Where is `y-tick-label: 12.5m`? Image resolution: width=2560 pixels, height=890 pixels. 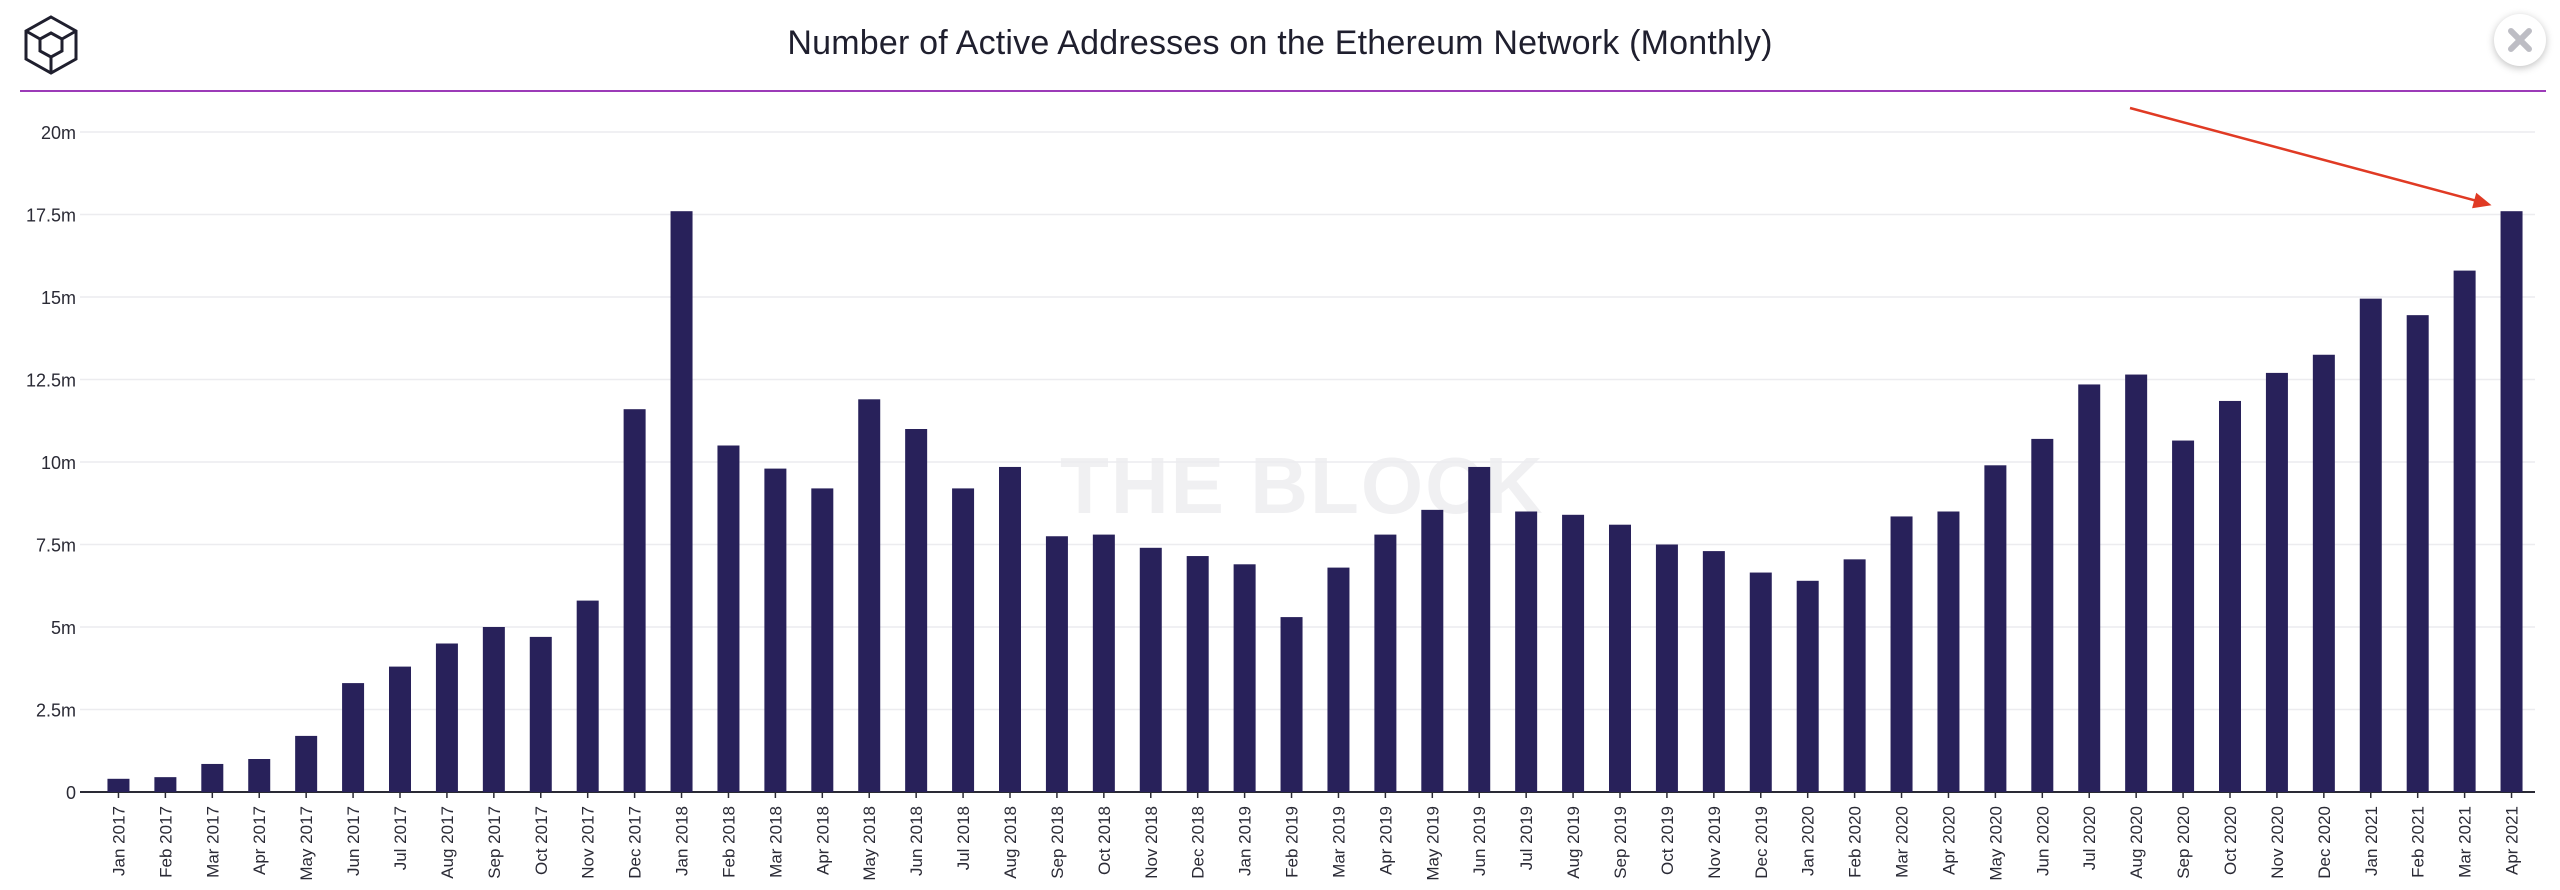
y-tick-label: 12.5m is located at coordinates (51, 381).